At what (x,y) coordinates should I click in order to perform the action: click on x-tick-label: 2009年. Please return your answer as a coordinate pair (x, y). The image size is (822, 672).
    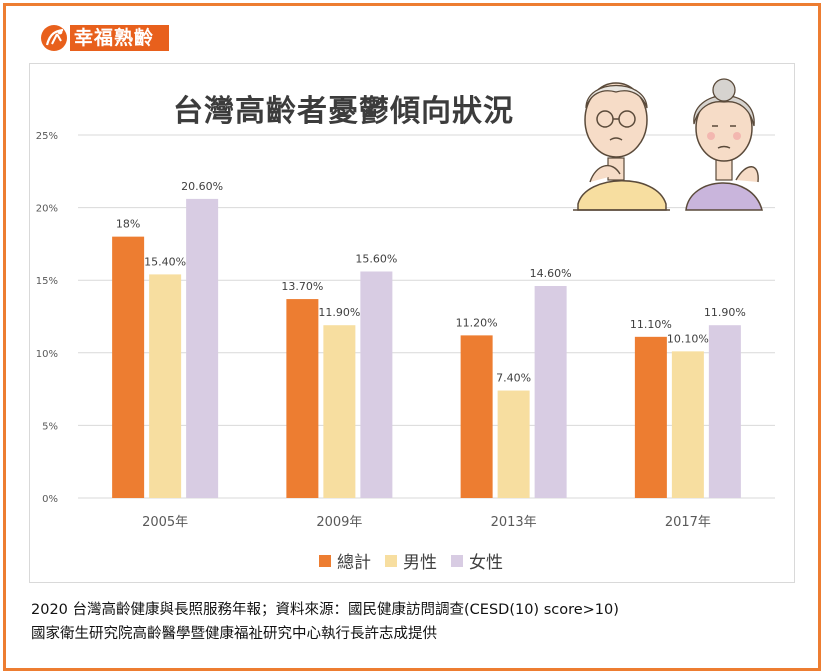
    Looking at the image, I should click on (339, 522).